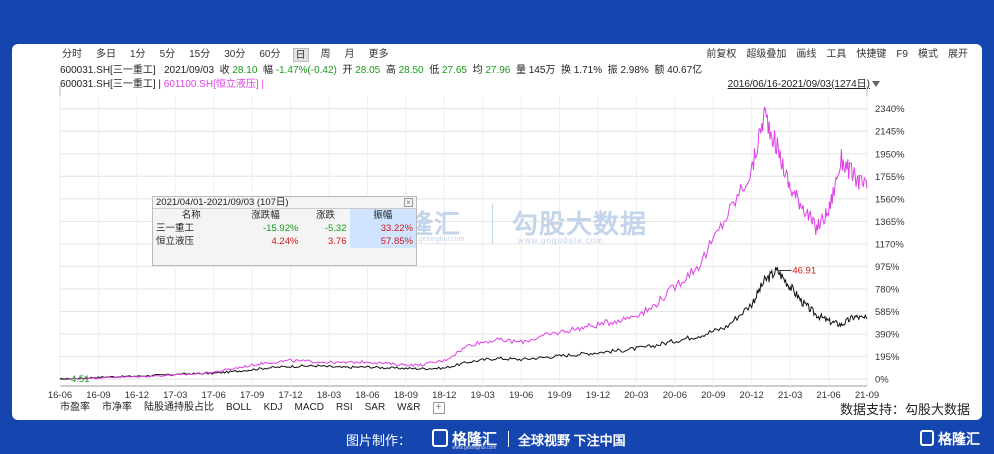 This screenshot has width=994, height=454. Describe the element at coordinates (80, 379) in the screenshot. I see `annotation-low-label: 4.51` at that location.